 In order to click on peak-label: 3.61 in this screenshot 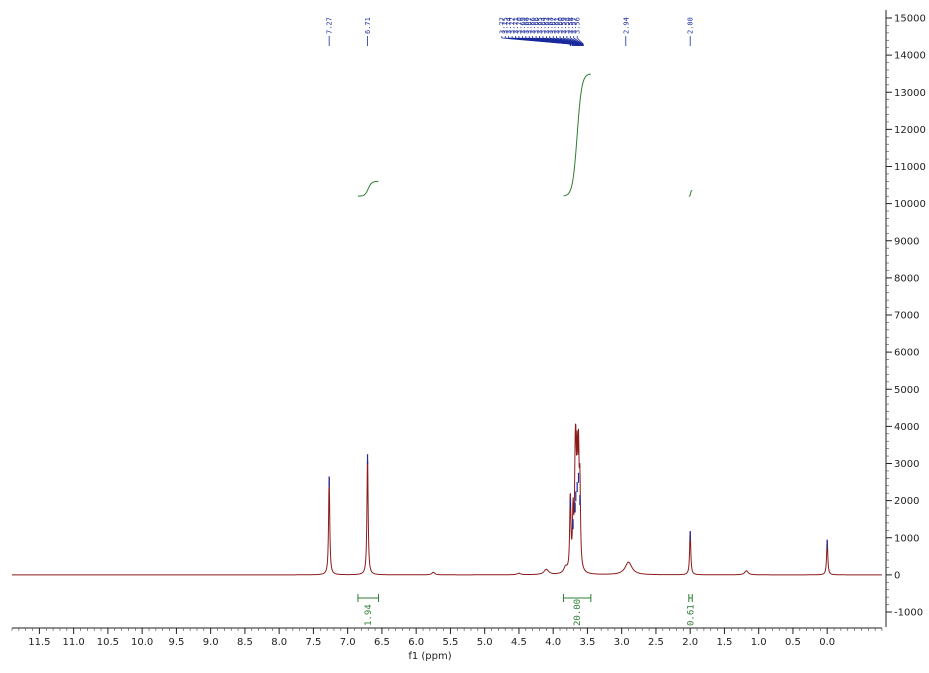, I will do `click(557, 25)`.